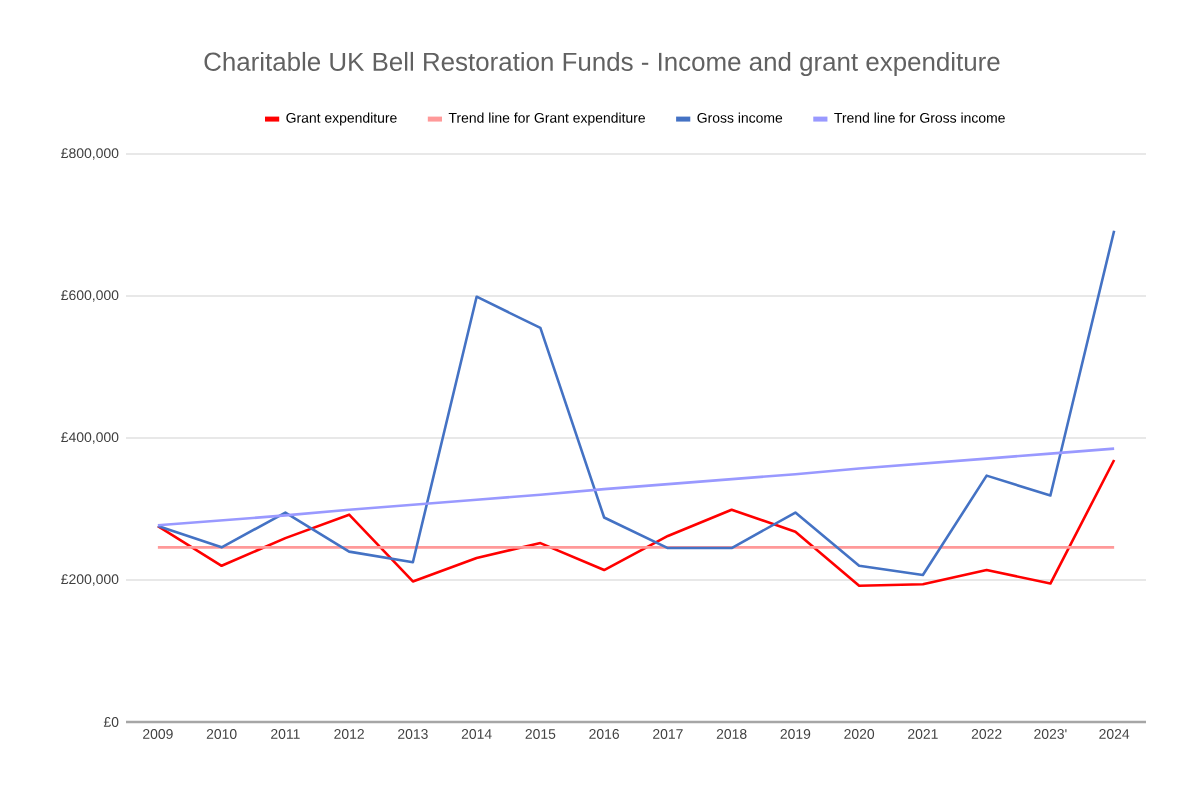  What do you see at coordinates (602, 64) in the screenshot?
I see `chart-title: Charitable UK Bell Restoration Funds - Income and grant expenditure` at bounding box center [602, 64].